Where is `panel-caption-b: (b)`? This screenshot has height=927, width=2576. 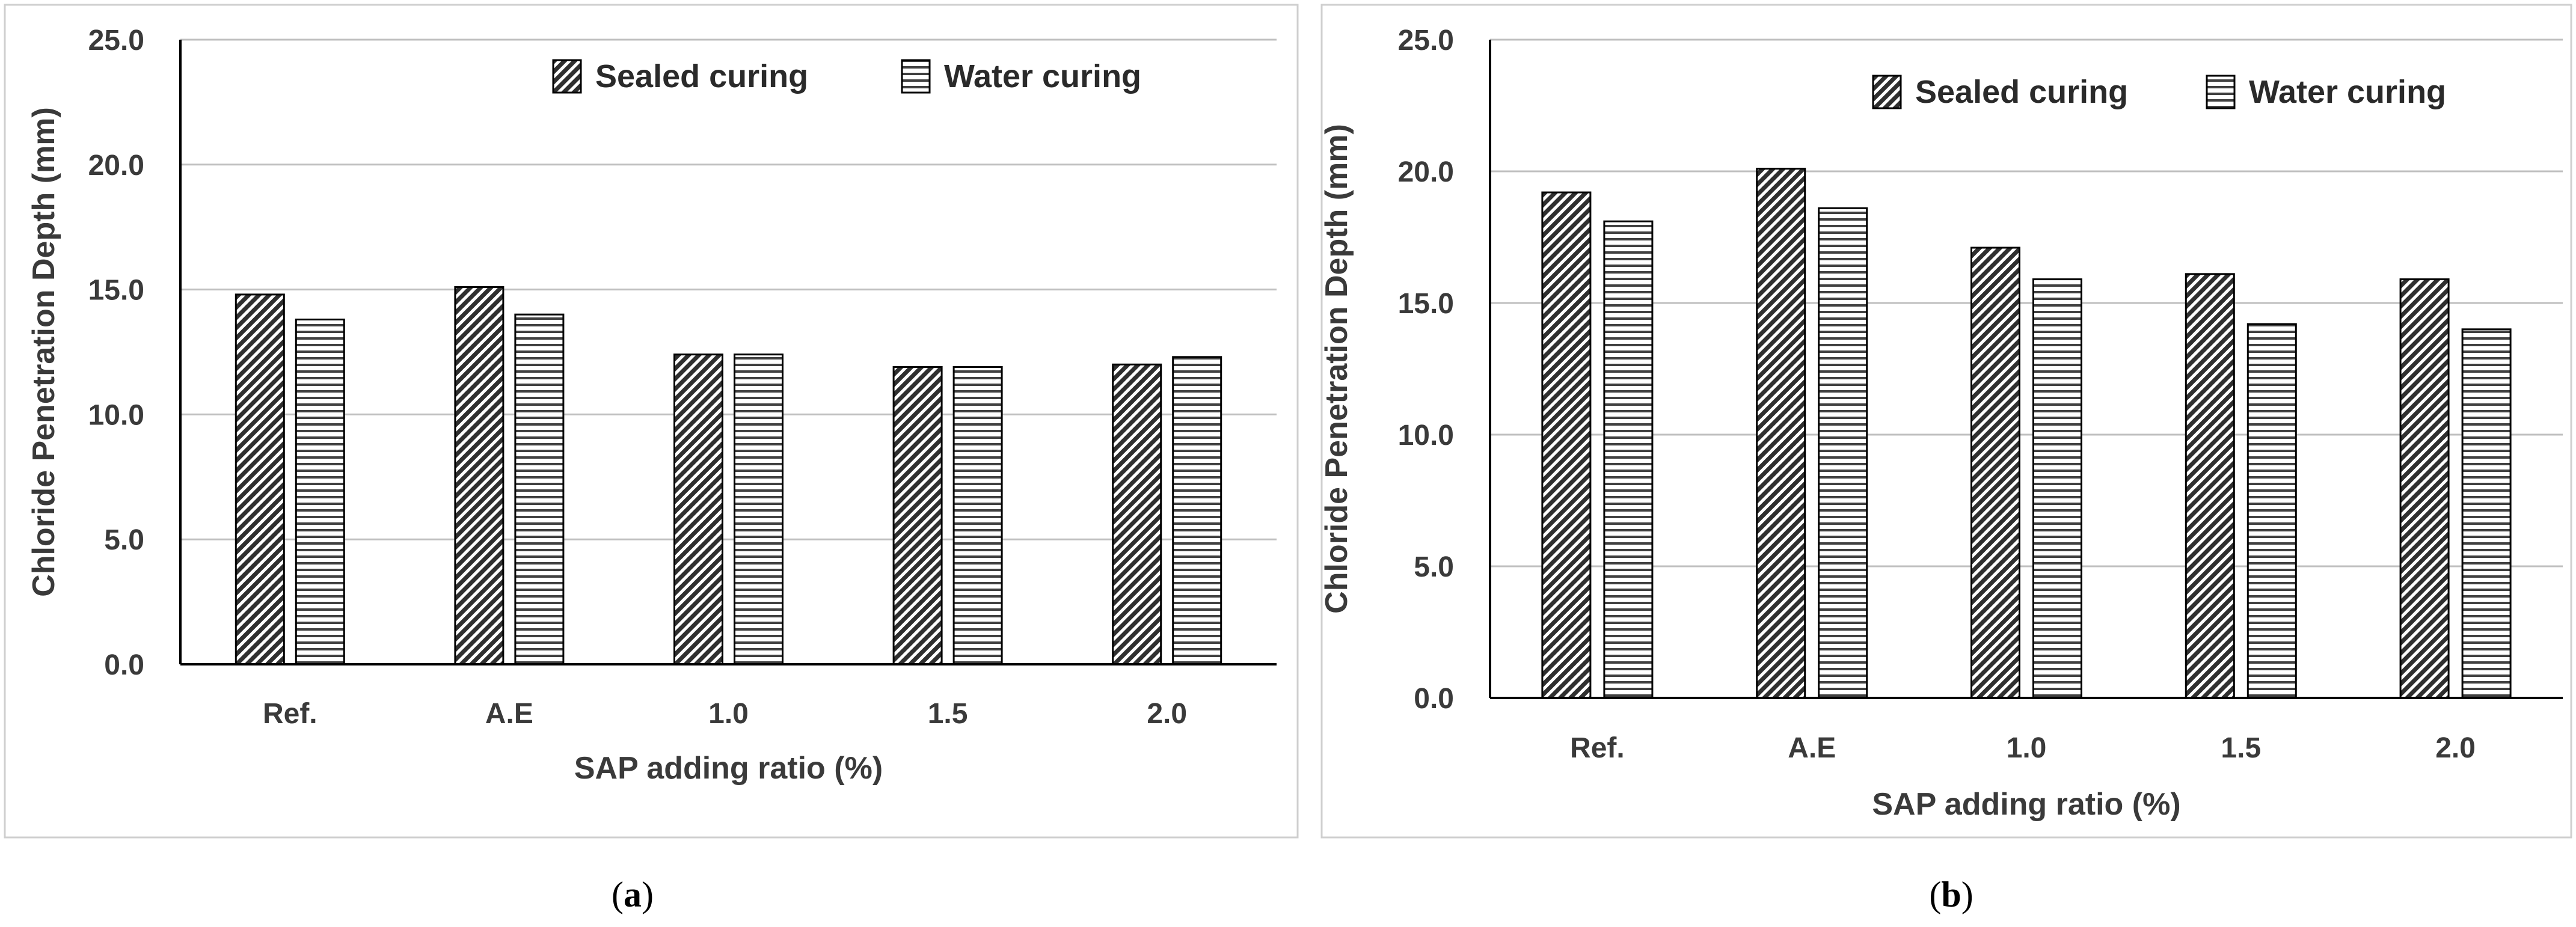 panel-caption-b: (b) is located at coordinates (1951, 894).